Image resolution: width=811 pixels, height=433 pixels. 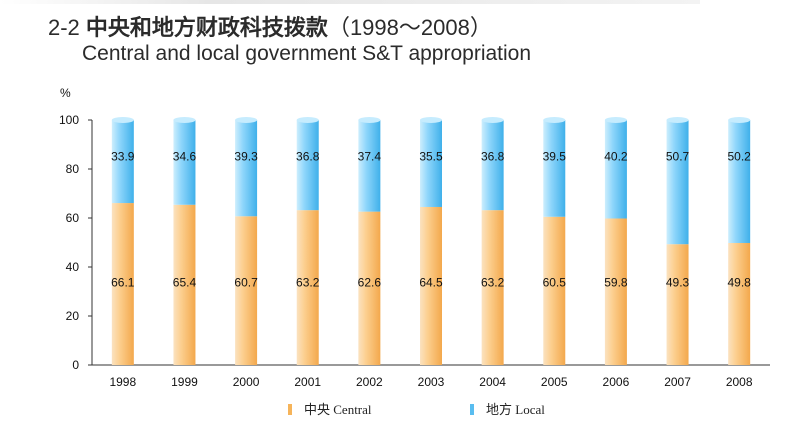 What do you see at coordinates (65, 93) in the screenshot?
I see `y-axis-unit-label: %` at bounding box center [65, 93].